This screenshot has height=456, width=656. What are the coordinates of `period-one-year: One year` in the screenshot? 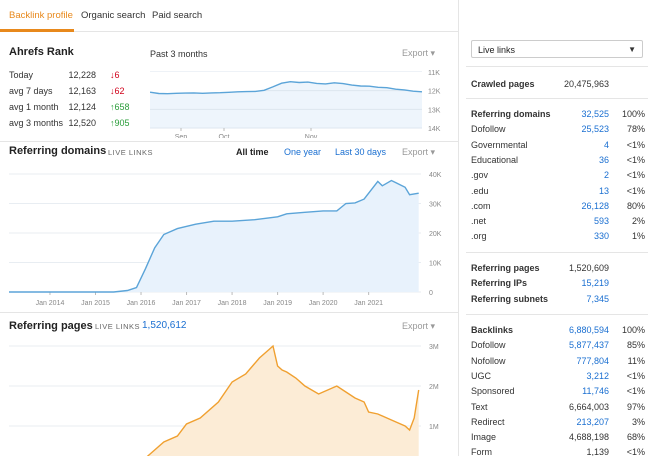 It's located at (303, 152).